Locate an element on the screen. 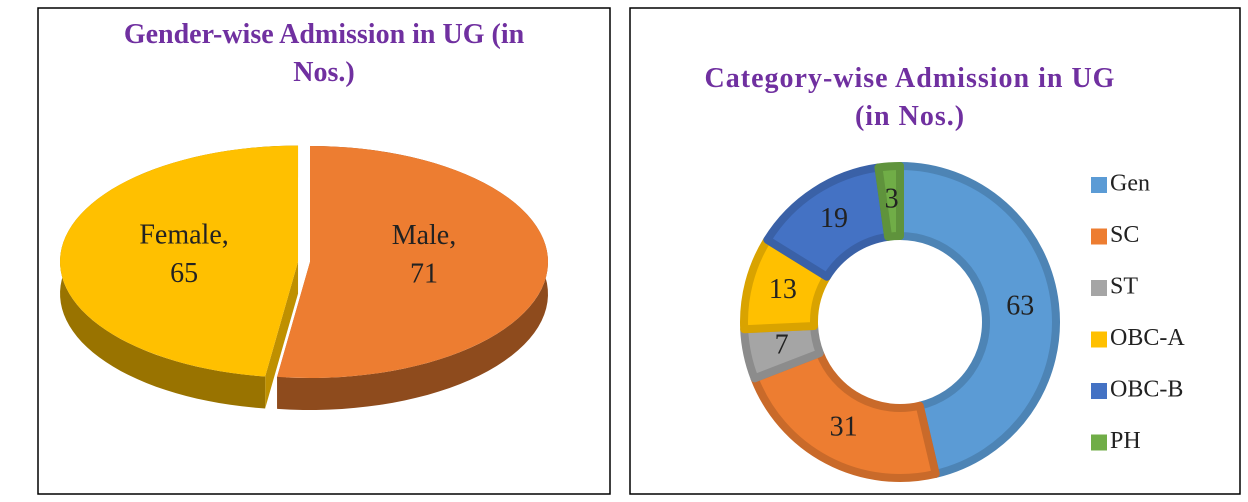 This screenshot has height=502, width=1248. data-label: 71 is located at coordinates (424, 273).